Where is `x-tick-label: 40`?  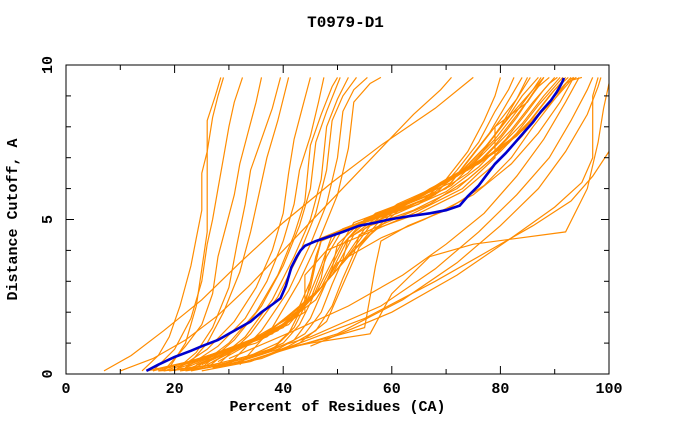
x-tick-label: 40 is located at coordinates (283, 389).